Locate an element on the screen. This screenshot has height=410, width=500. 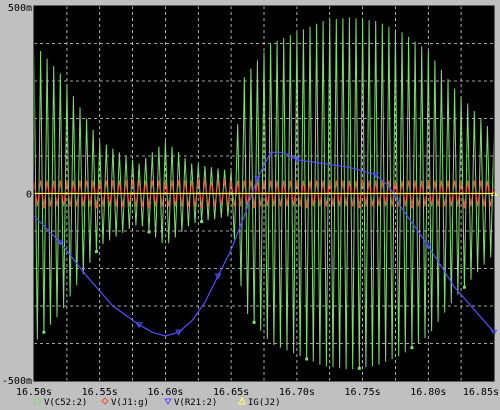
legend-label-0: V(C52:2) is located at coordinates (65, 403).